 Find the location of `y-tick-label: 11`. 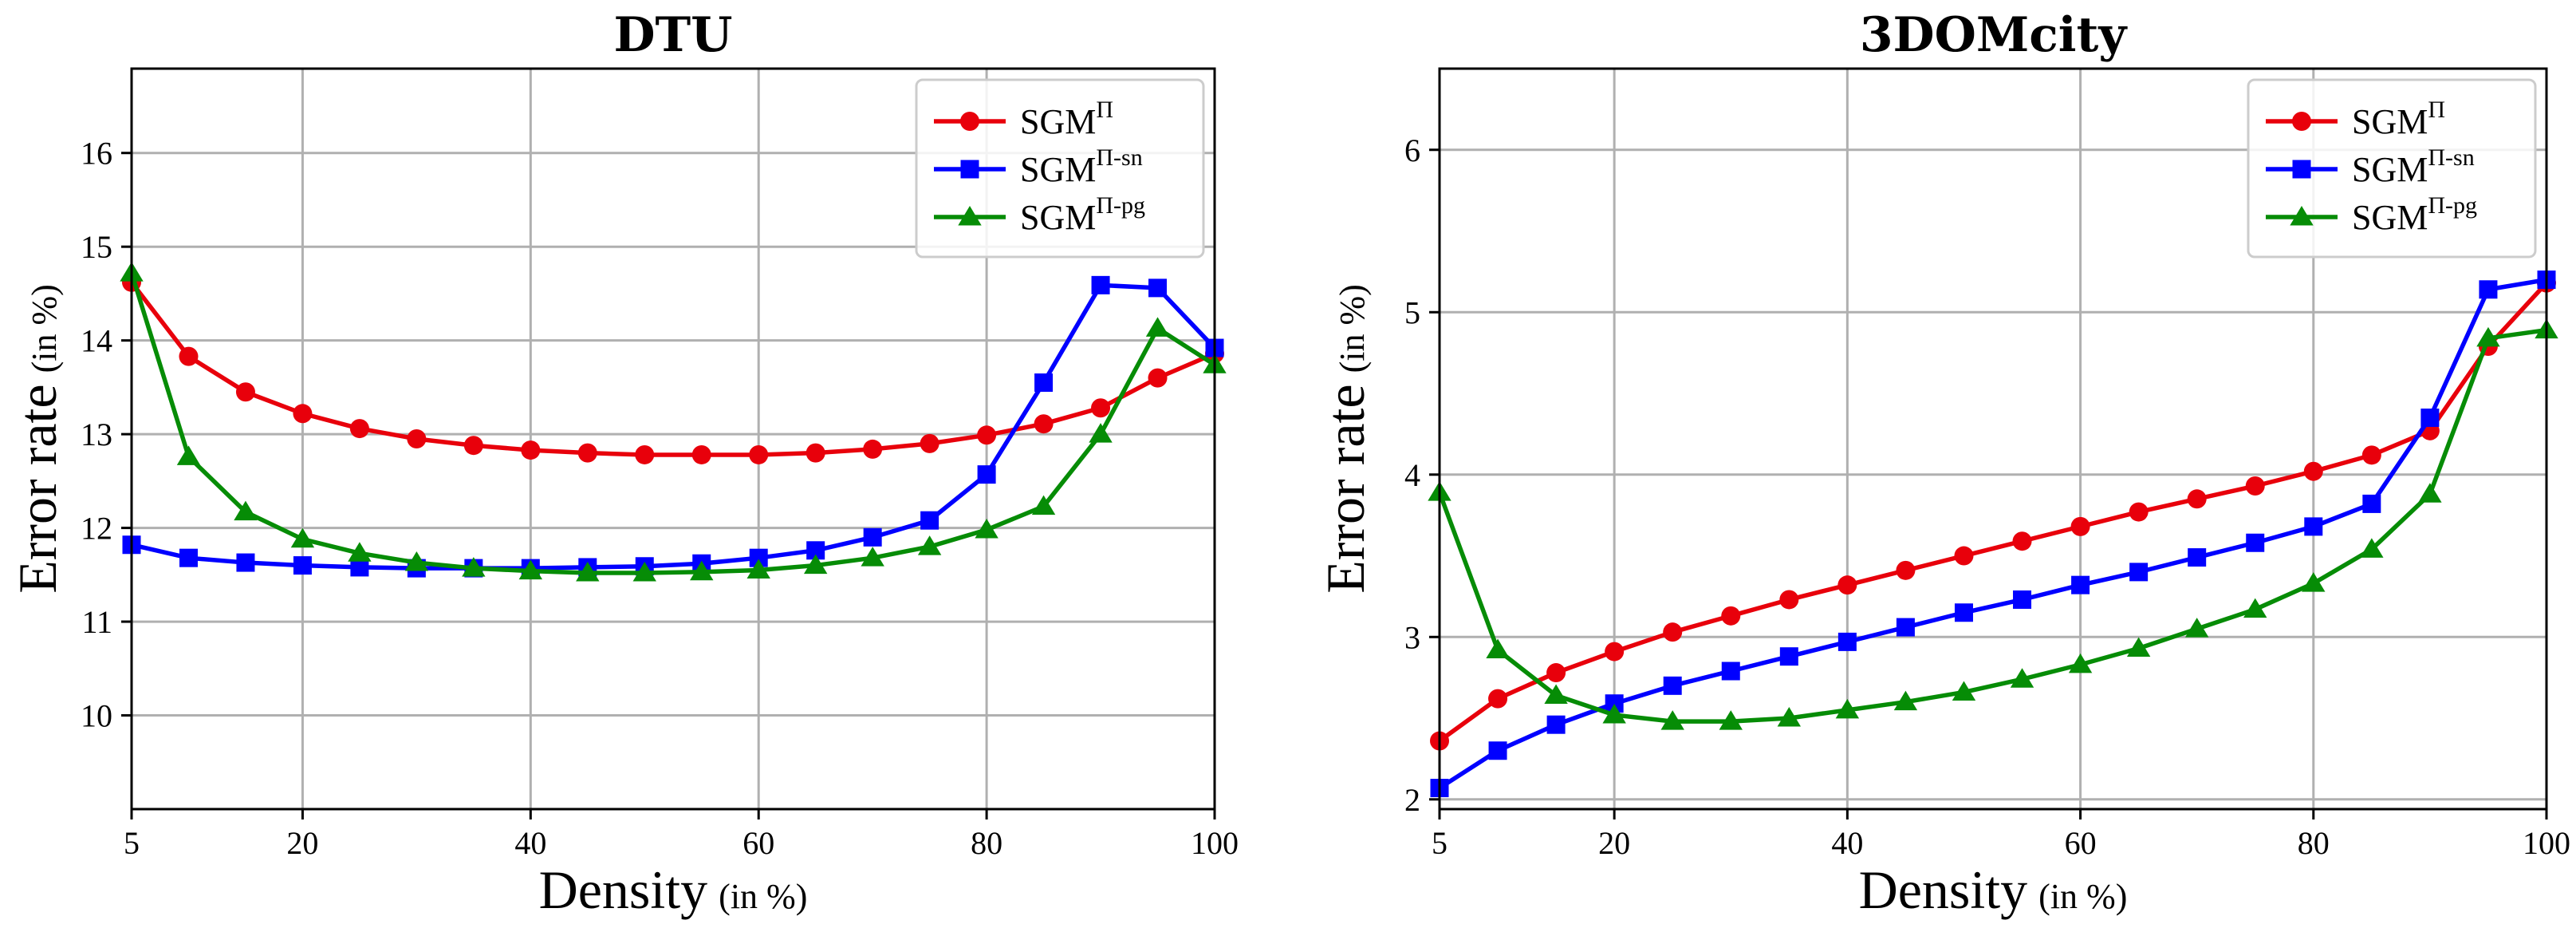

y-tick-label: 11 is located at coordinates (96, 622).